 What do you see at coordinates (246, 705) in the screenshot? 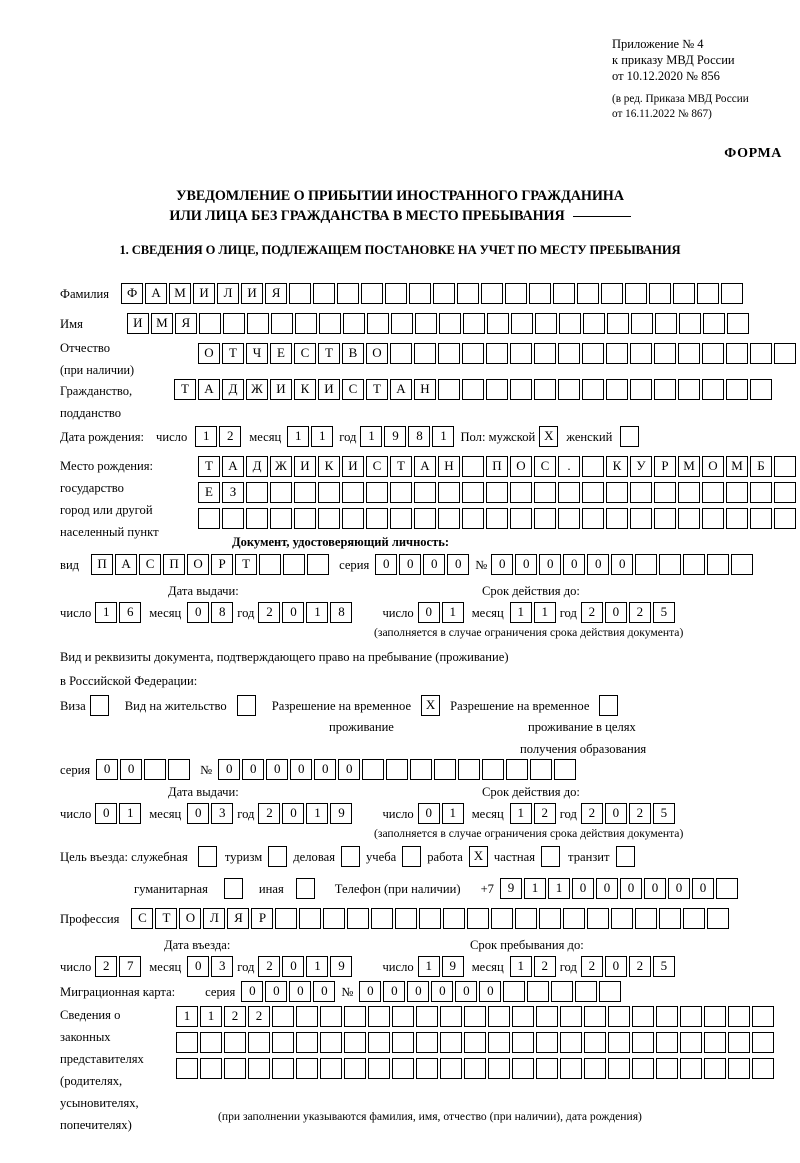
I see `residence-permit-checkbox` at bounding box center [246, 705].